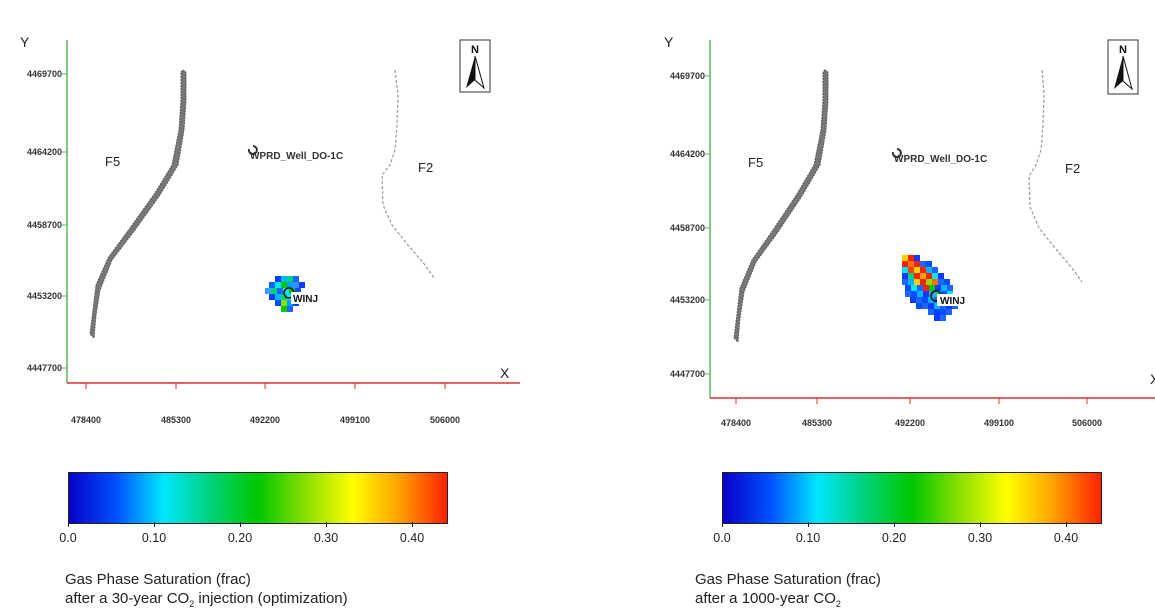 The height and width of the screenshot is (616, 1155). What do you see at coordinates (768, 599) in the screenshot?
I see `caption-subtitle: after a 1000-year CO2` at bounding box center [768, 599].